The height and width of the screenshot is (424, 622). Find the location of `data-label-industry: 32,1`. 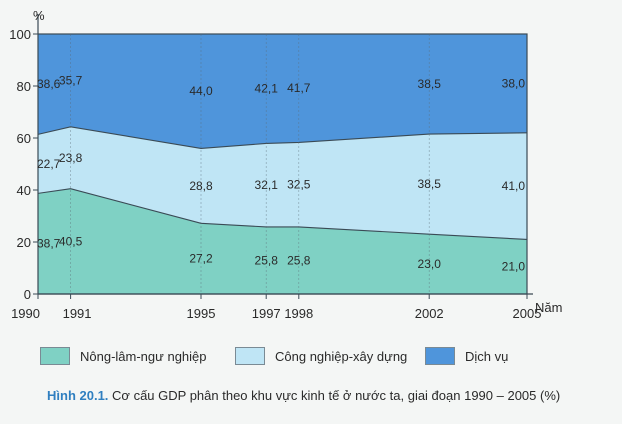

data-label-industry: 32,1 is located at coordinates (267, 185).